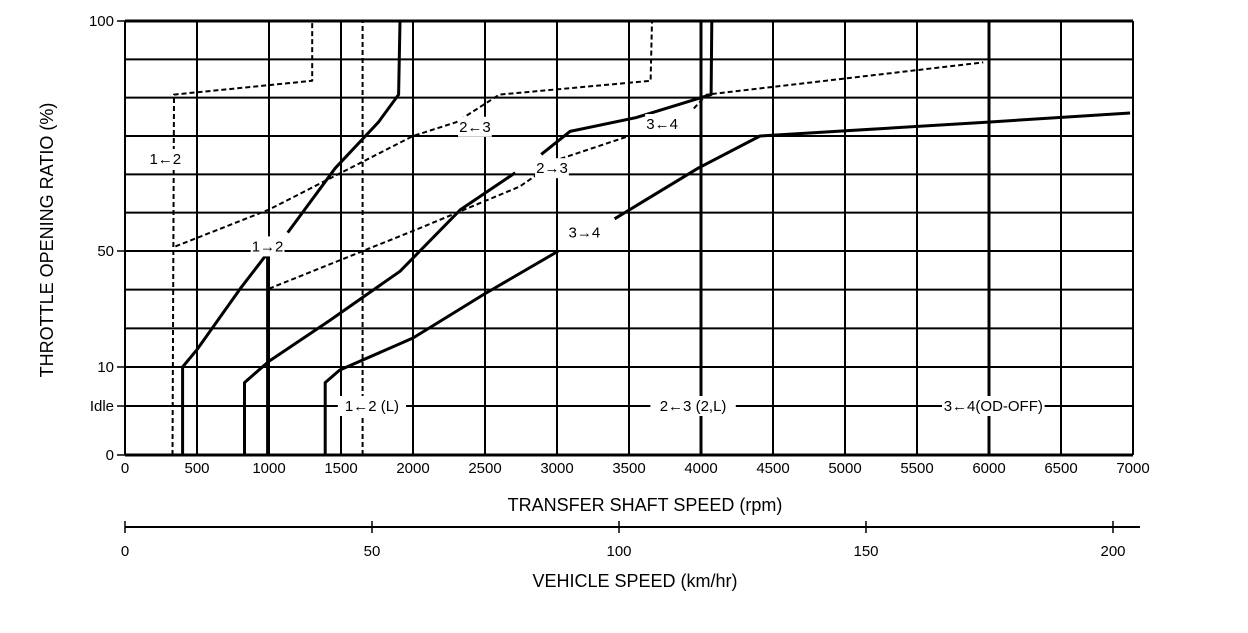  I want to click on x-tick-label: 7000, so click(1132, 468).